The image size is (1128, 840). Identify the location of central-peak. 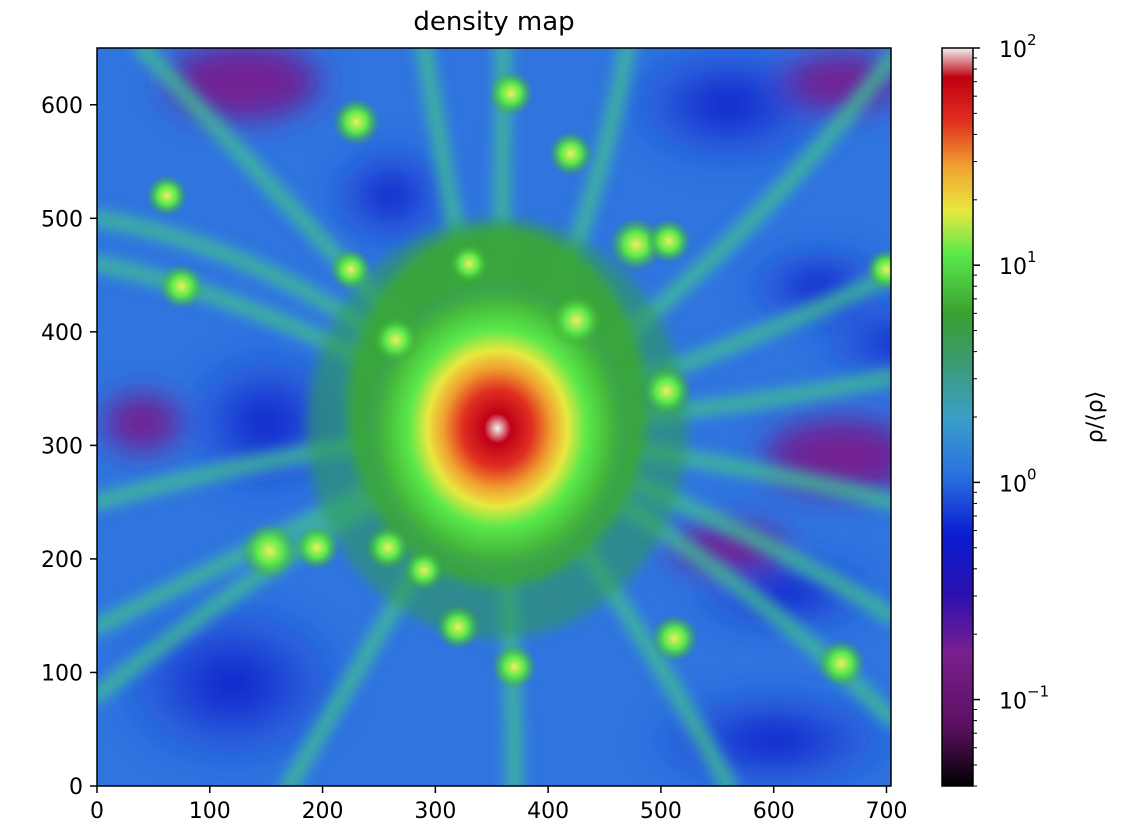
(497, 428).